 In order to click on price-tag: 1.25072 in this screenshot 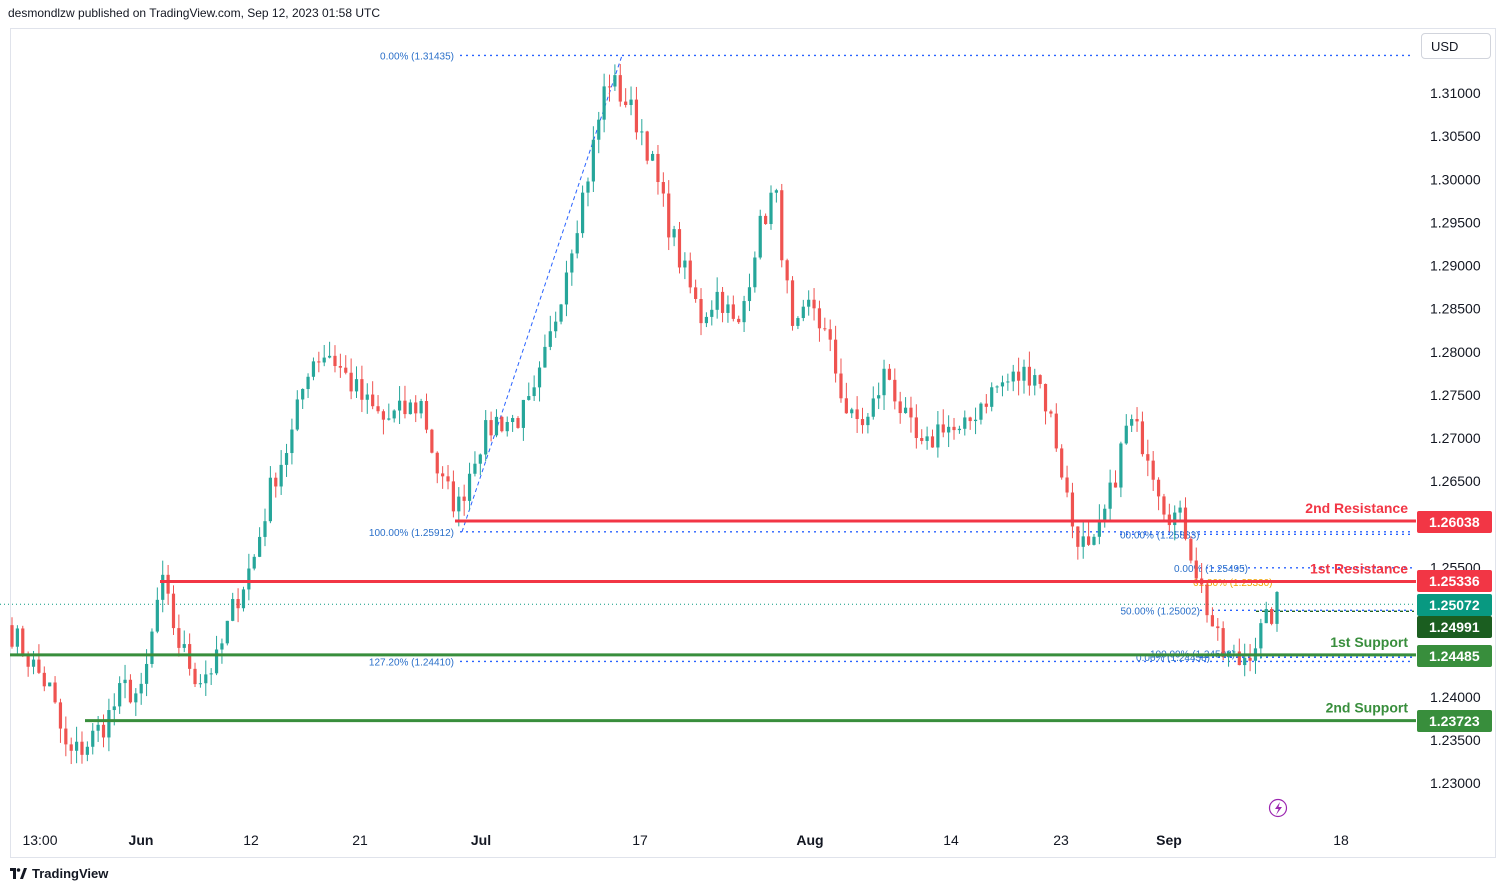, I will do `click(1454, 605)`.